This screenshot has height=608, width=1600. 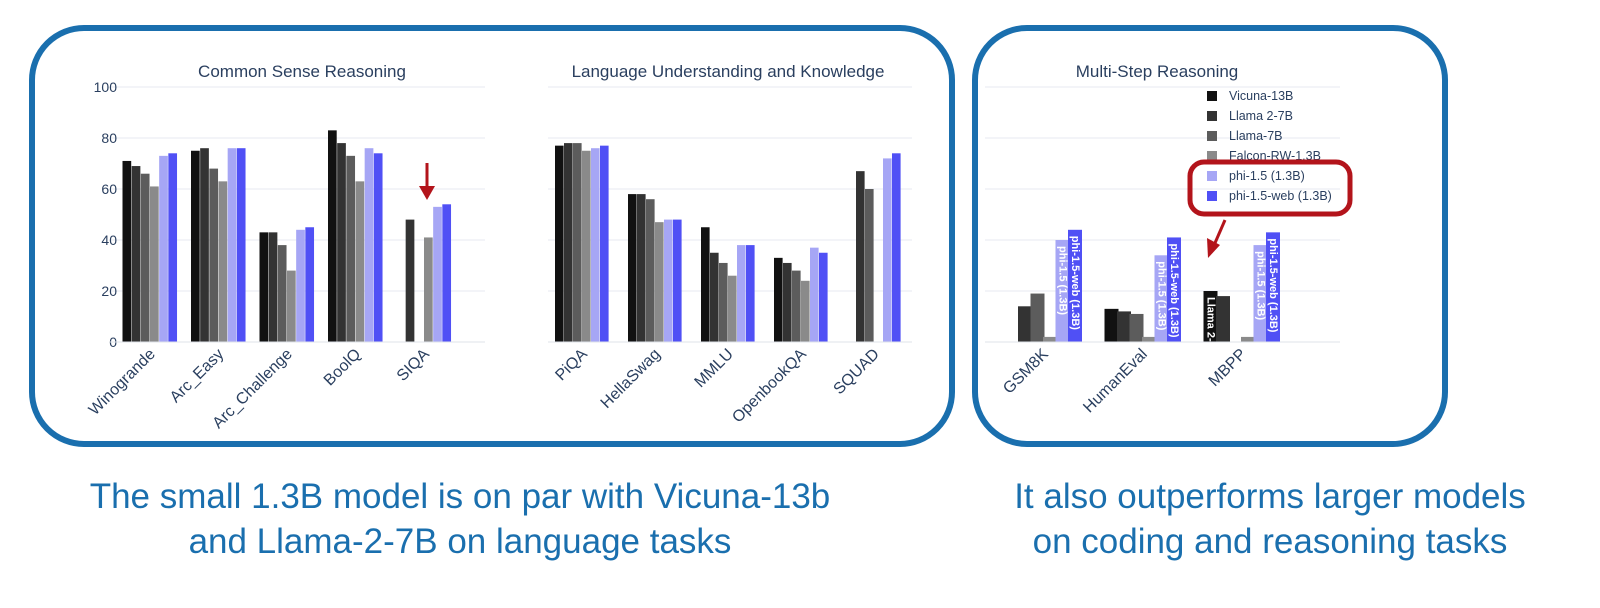 What do you see at coordinates (127, 251) in the screenshot?
I see `bar-winogrande-vicuna-13b` at bounding box center [127, 251].